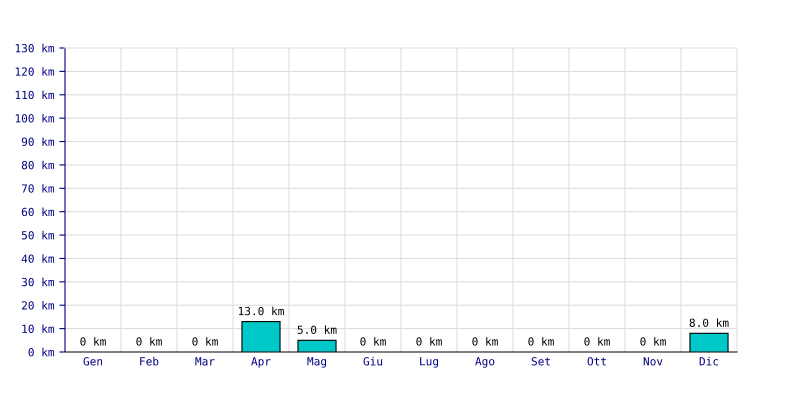 The image size is (800, 400). Describe the element at coordinates (709, 322) in the screenshot. I see `data-label: 8.0 km` at that location.